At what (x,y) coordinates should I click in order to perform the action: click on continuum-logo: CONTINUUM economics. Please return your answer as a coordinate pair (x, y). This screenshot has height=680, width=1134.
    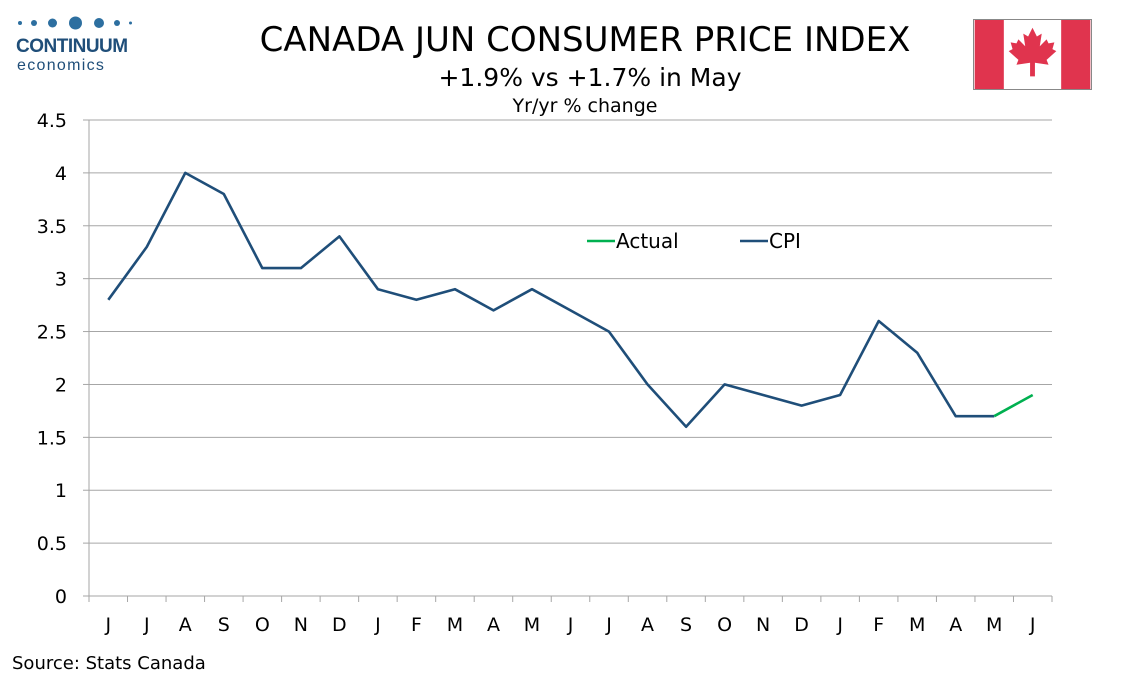
    Looking at the image, I should click on (72, 45).